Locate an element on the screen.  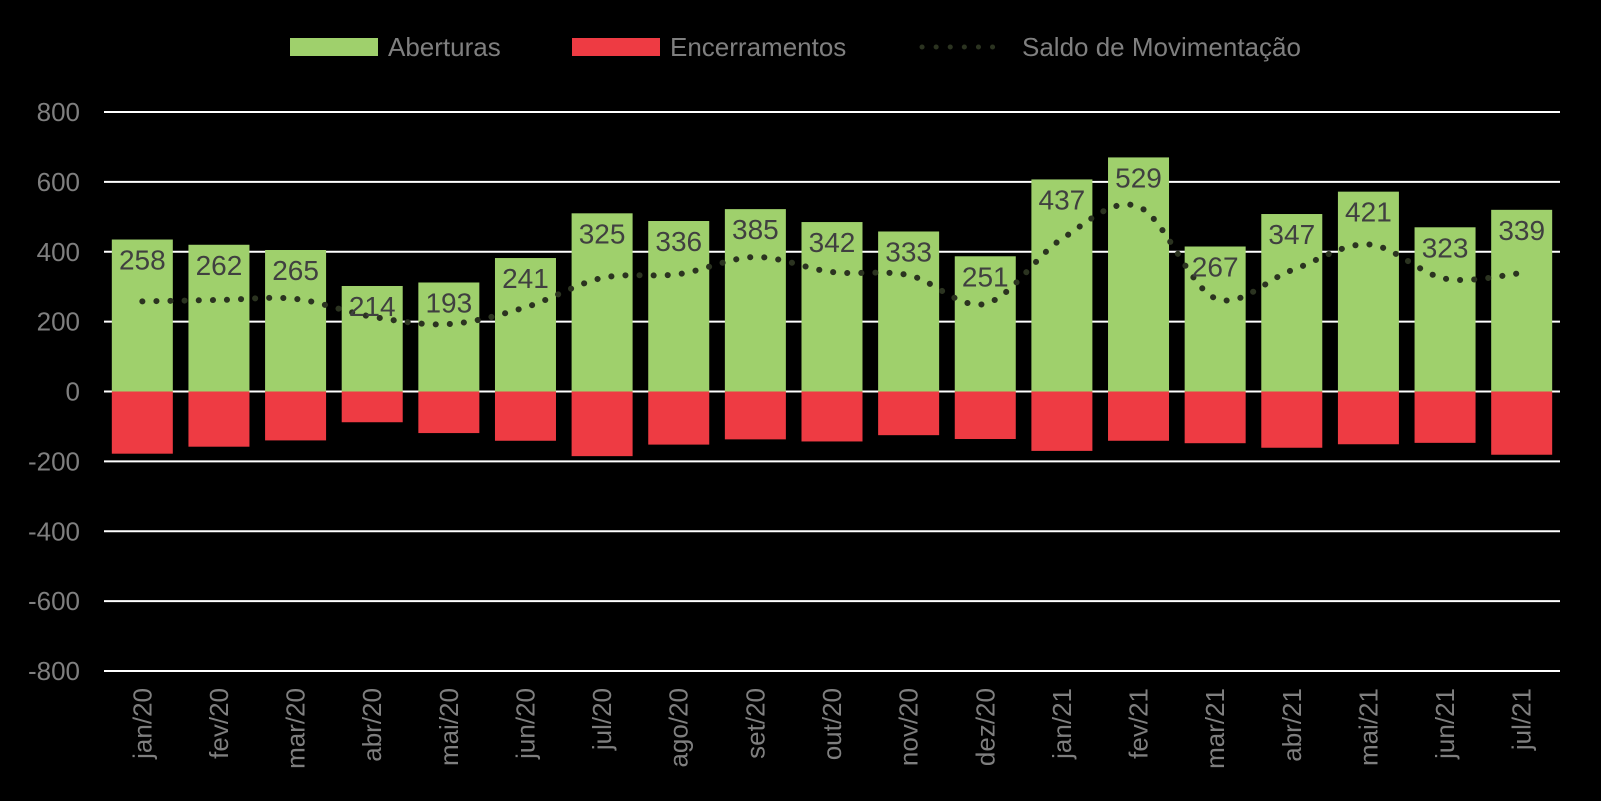
x-tick-label: nov/20 is located at coordinates (909, 727).